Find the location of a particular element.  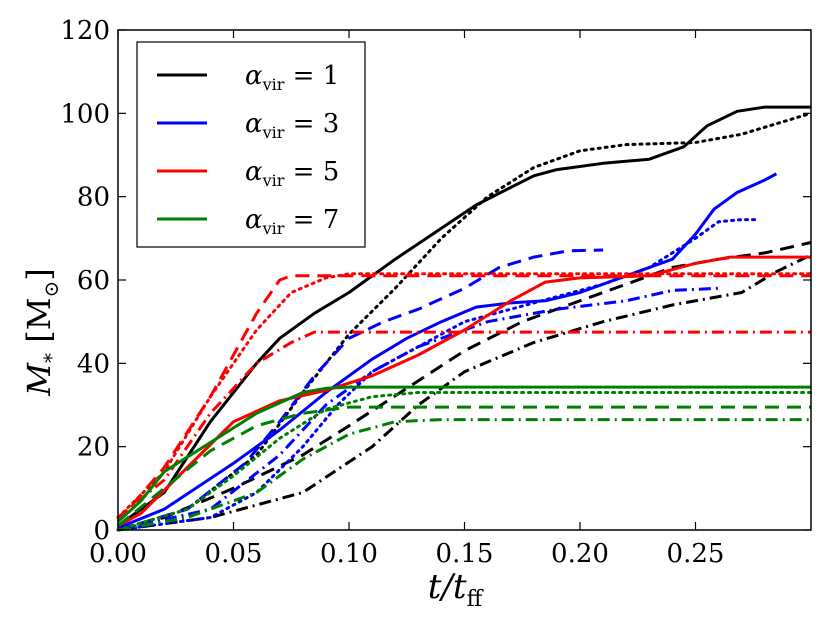

x-tick-label: 0.15 is located at coordinates (465, 554).